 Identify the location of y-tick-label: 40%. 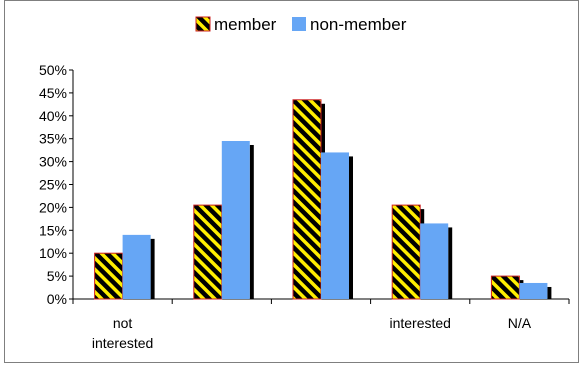
(53, 116).